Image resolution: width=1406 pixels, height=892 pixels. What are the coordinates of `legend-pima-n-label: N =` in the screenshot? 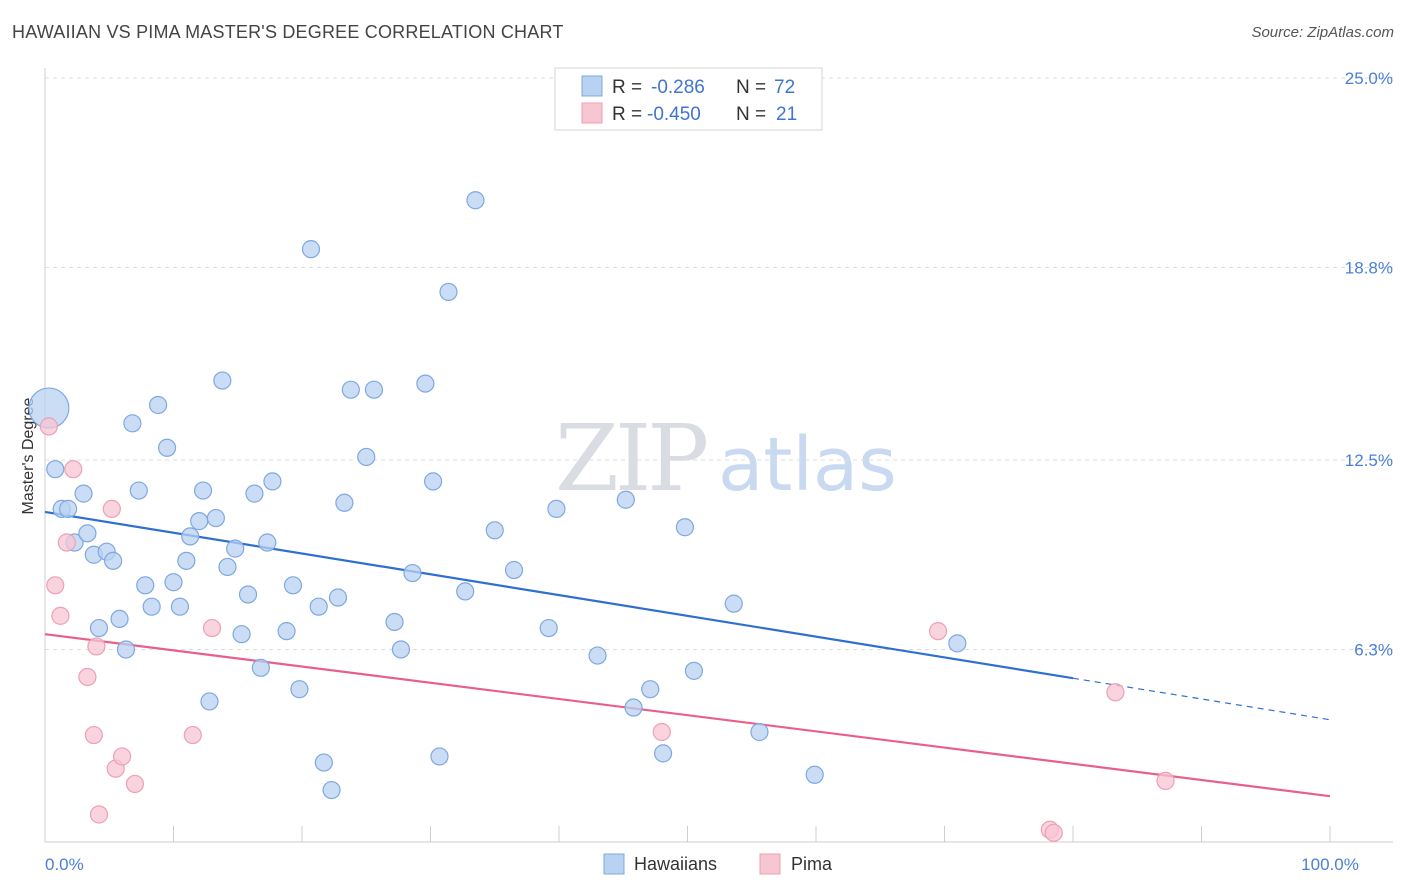 It's located at (751, 114).